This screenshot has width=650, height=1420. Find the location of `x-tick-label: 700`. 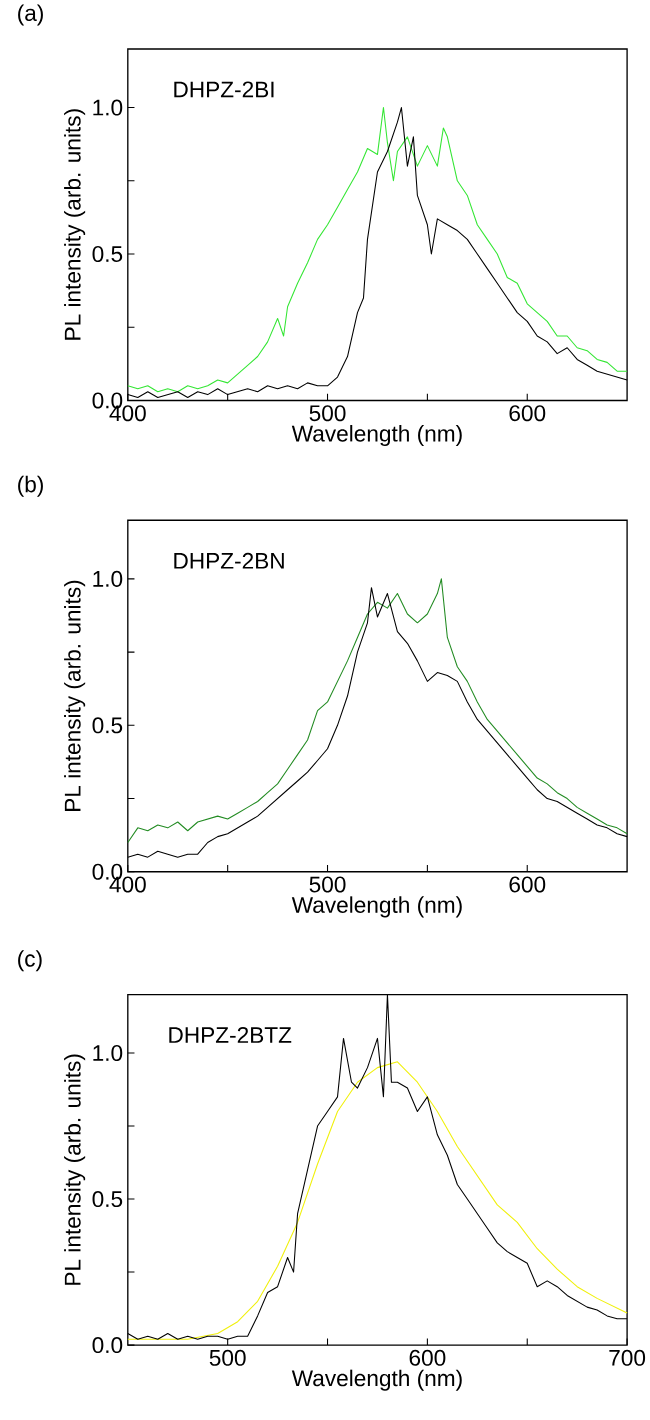

x-tick-label: 700 is located at coordinates (627, 1357).